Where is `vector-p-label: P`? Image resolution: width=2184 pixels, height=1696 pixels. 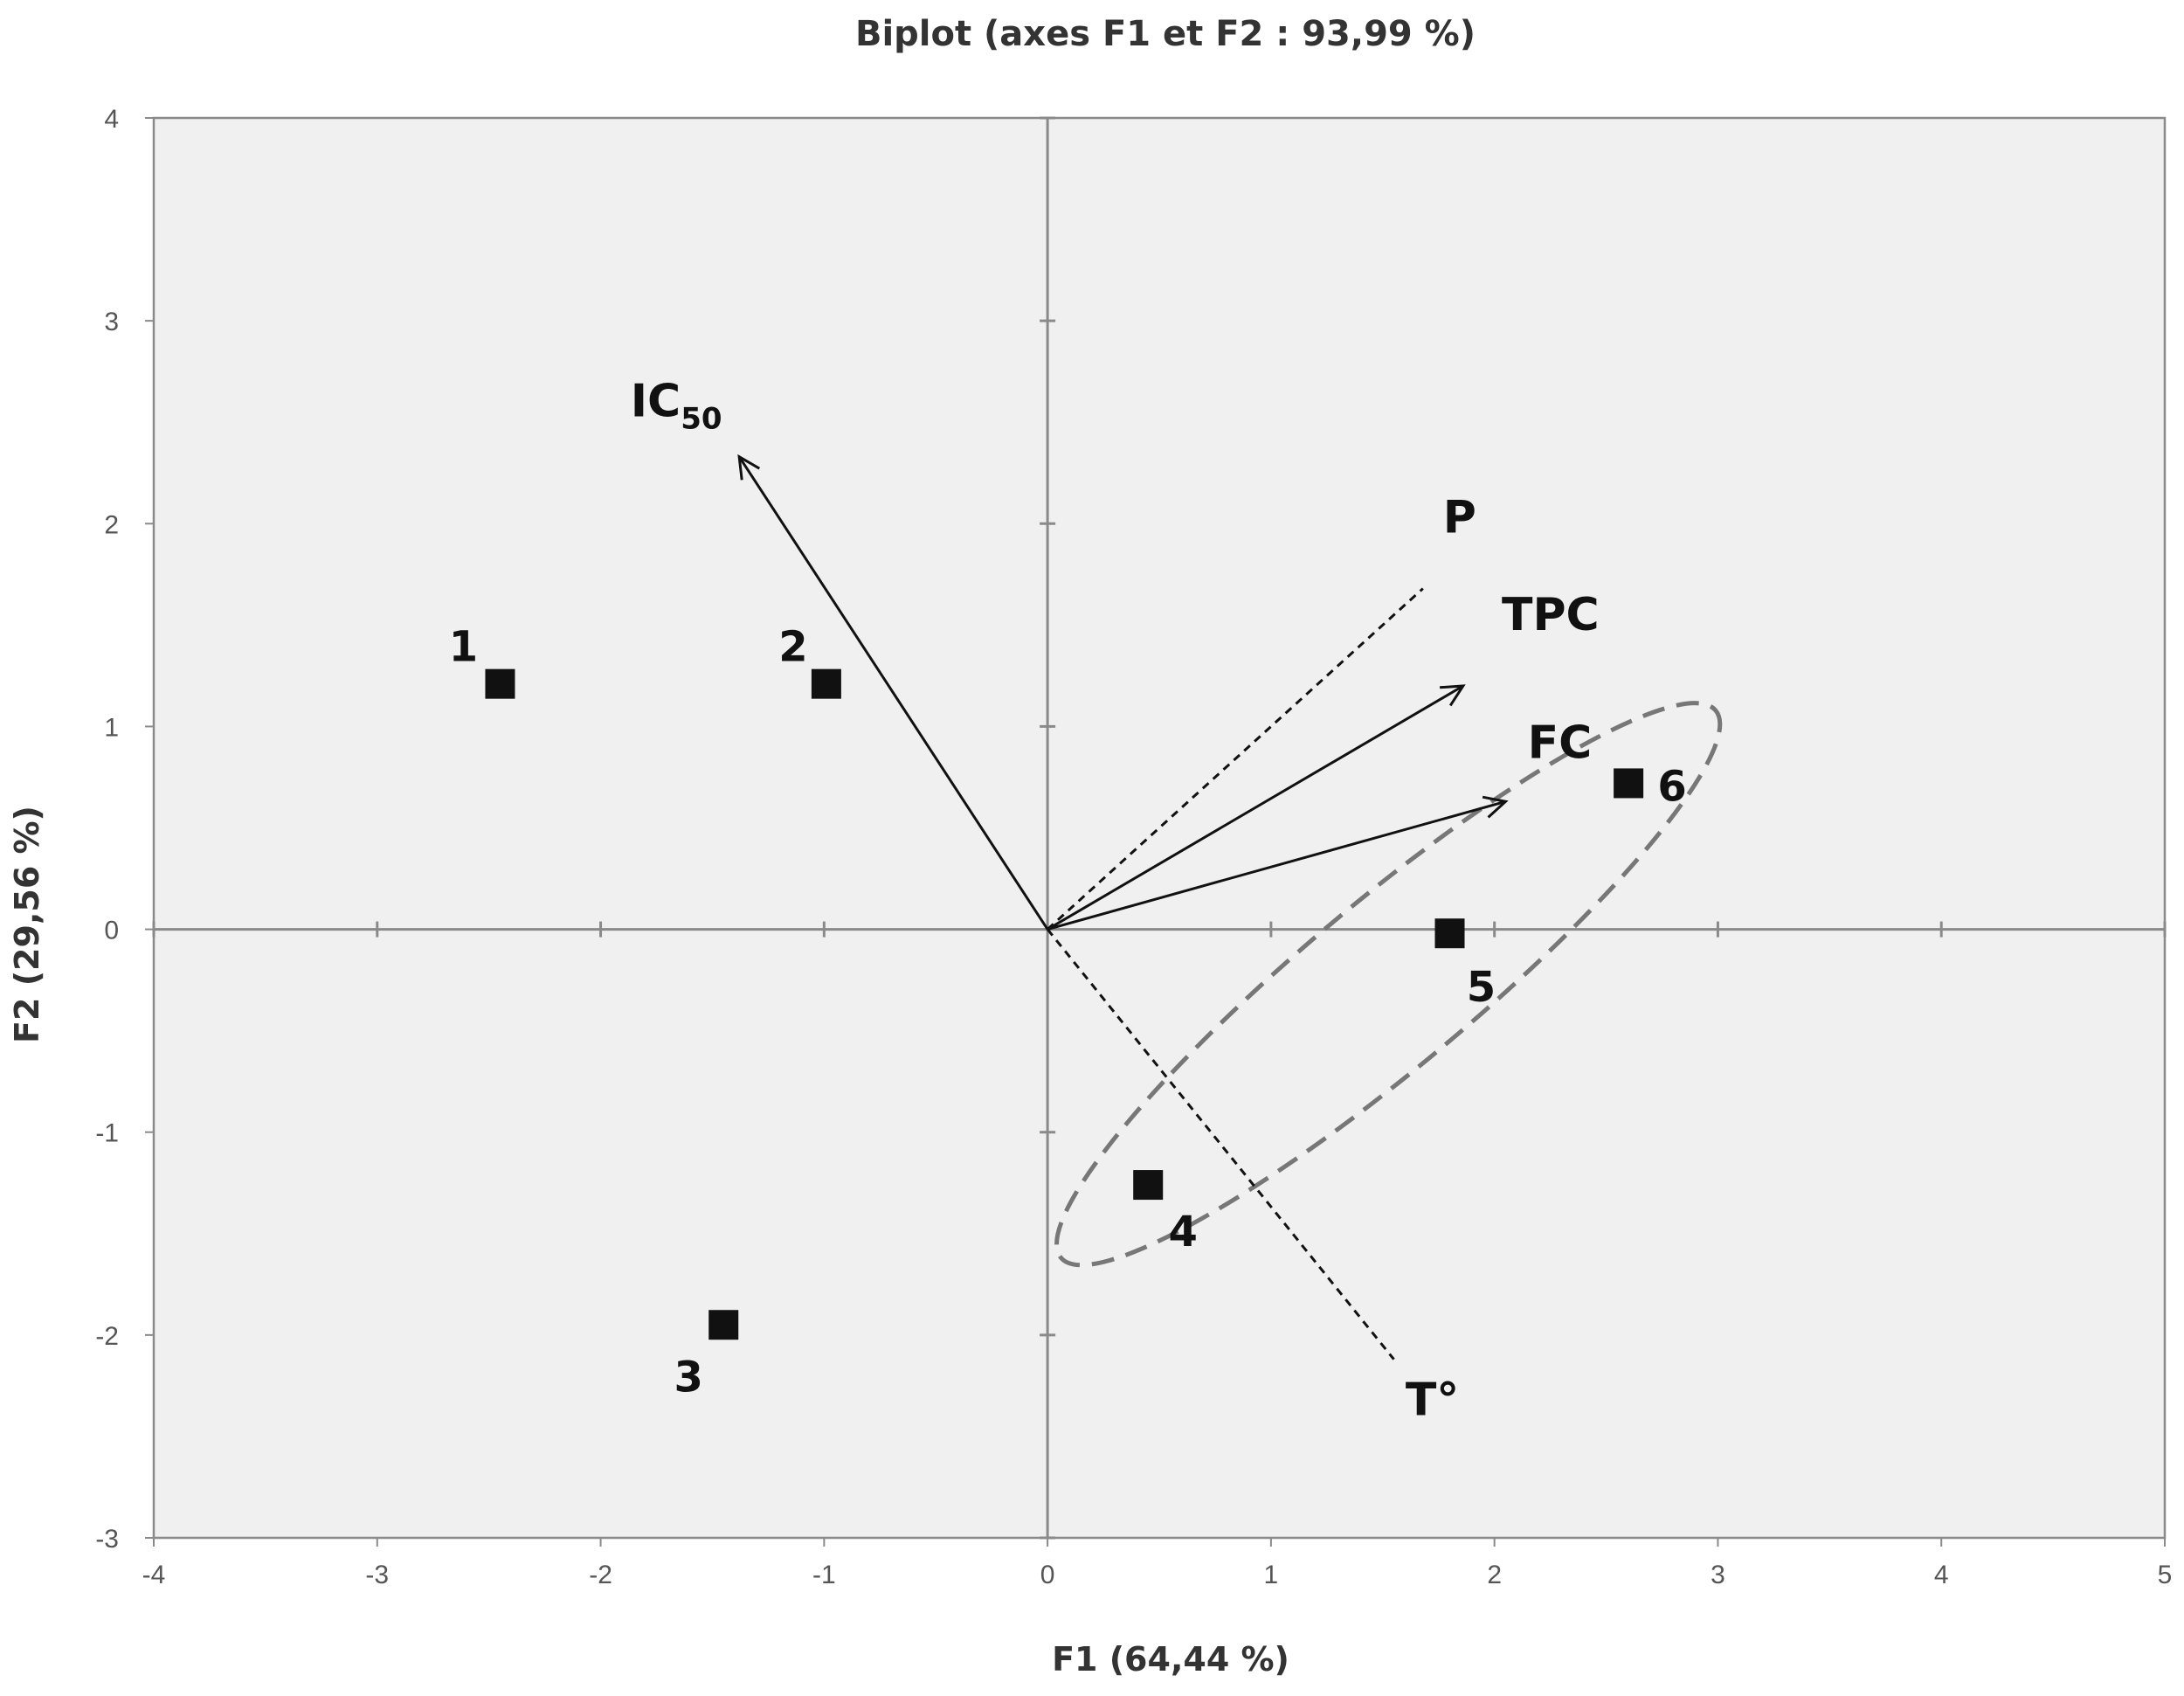 vector-p-label: P is located at coordinates (1459, 518).